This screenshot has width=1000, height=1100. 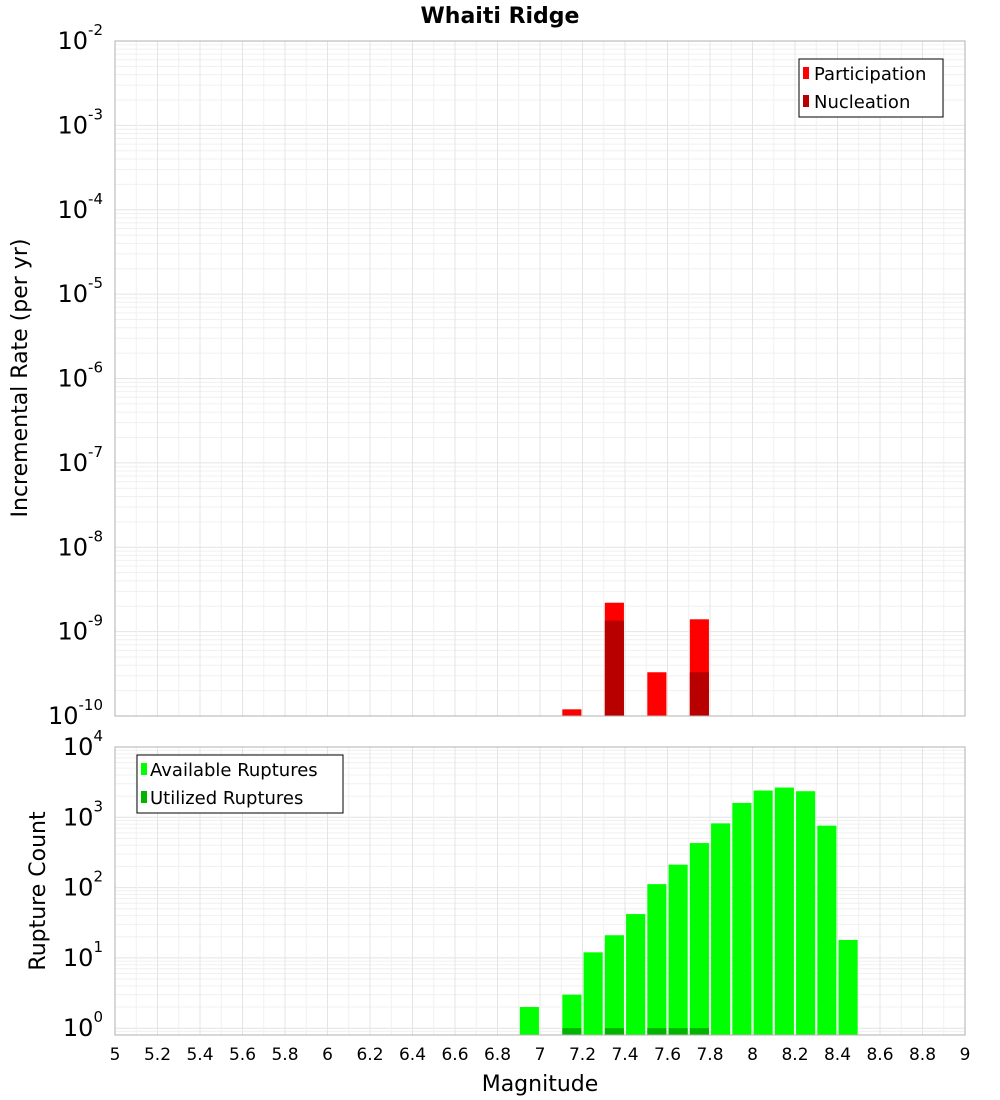 I want to click on x-tick-label: 8.6, so click(x=879, y=1055).